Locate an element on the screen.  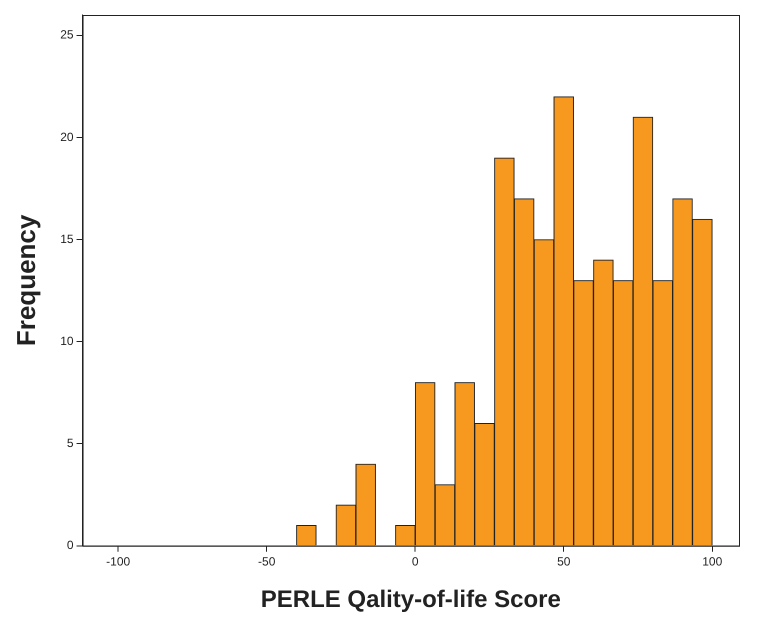
x-tick-label: 50 is located at coordinates (564, 561).